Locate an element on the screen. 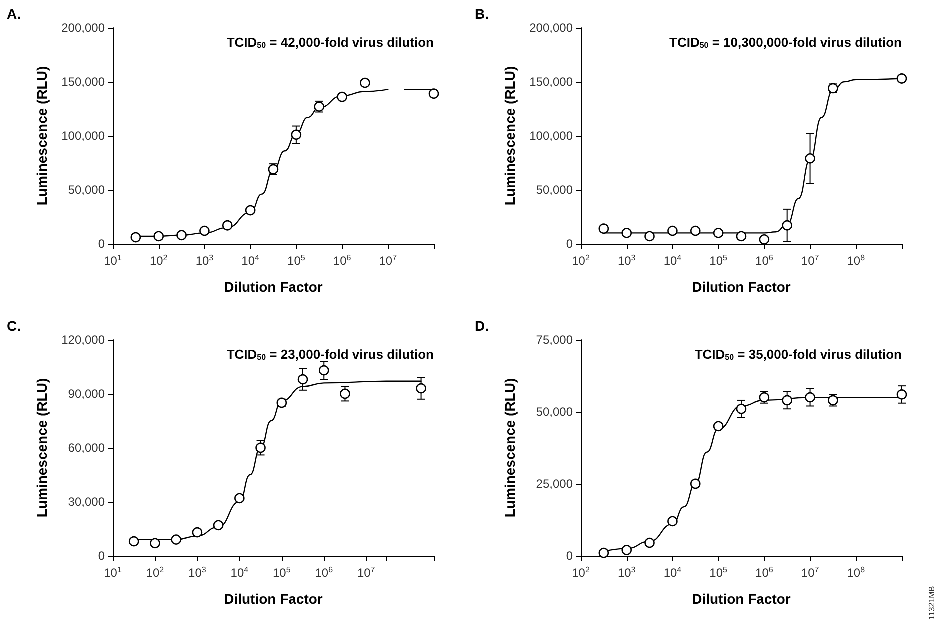 The image size is (936, 624). y-tick-label: 30,000 is located at coordinates (87, 502).